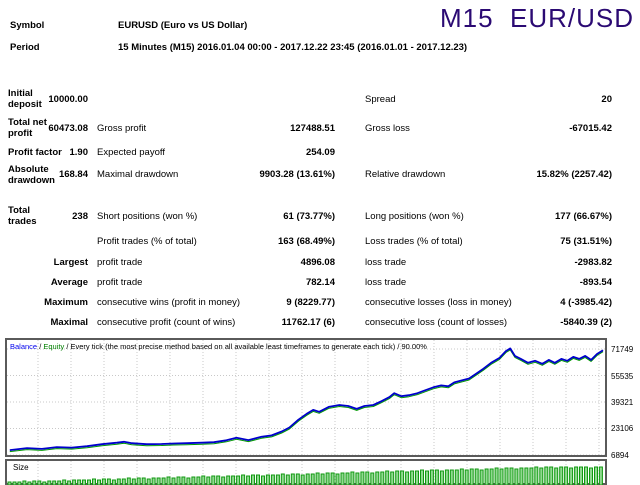 Image resolution: width=640 pixels, height=485 pixels. I want to click on row-value-right: 15.82% (2257.42), so click(574, 174).